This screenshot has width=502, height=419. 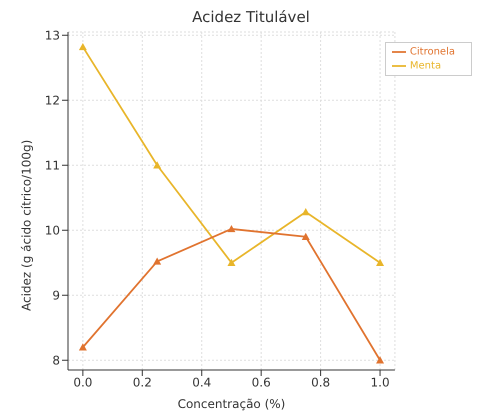 I want to click on chart-title: Acidez Titulável, so click(x=251, y=18).